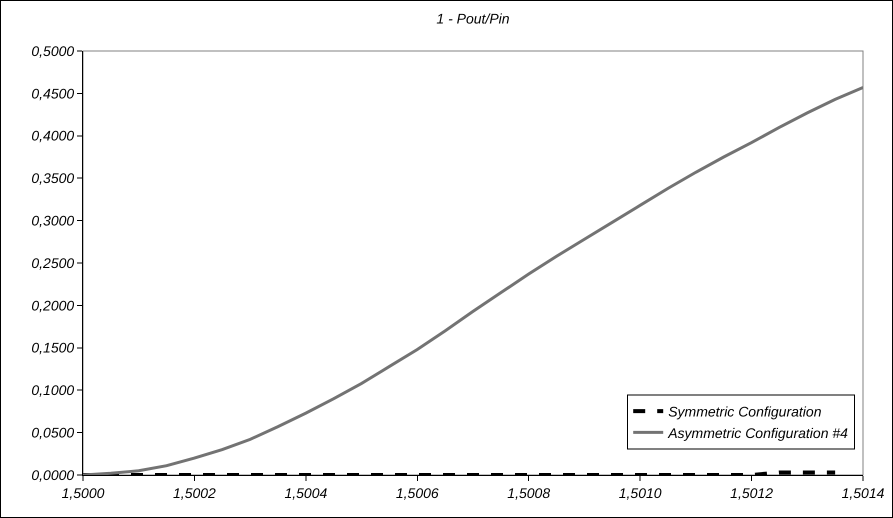  Describe the element at coordinates (52, 432) in the screenshot. I see `y-tick-label: 0,0500` at that location.